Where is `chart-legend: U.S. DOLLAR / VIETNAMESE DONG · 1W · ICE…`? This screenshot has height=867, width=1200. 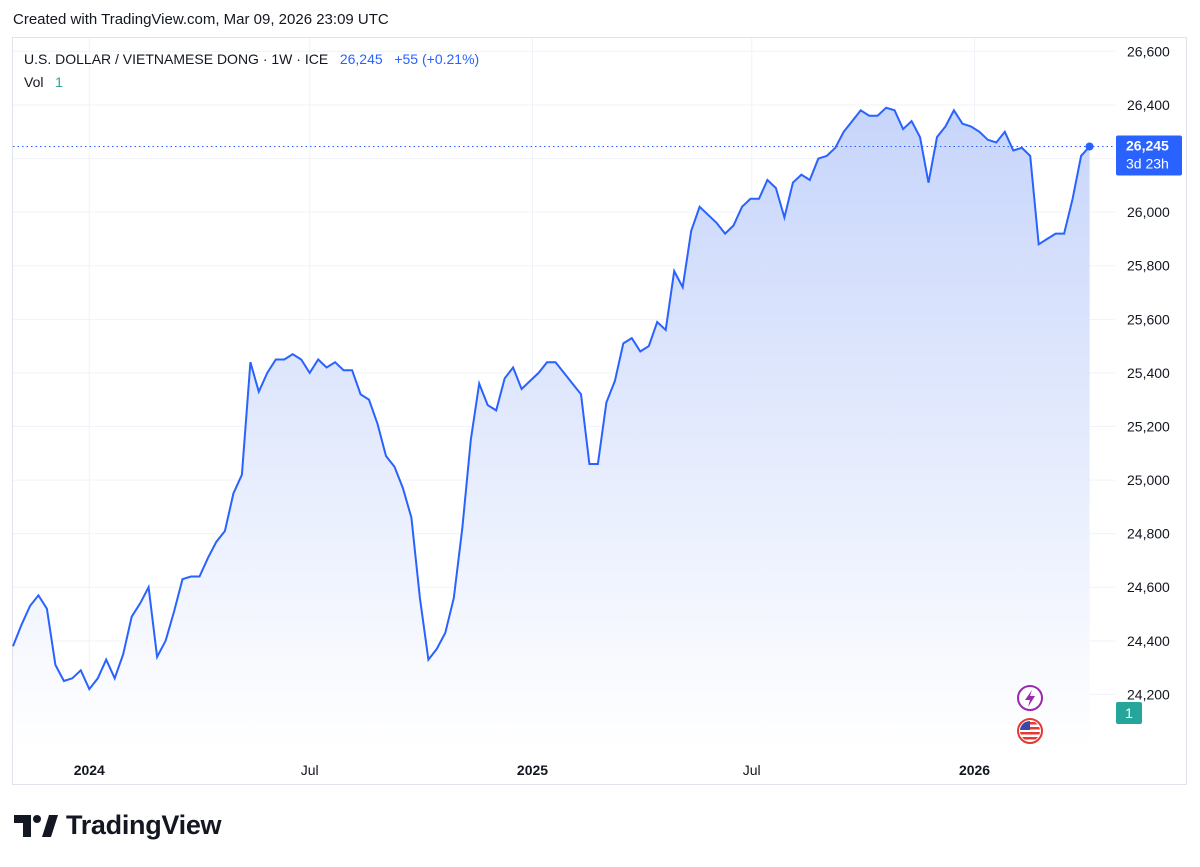
chart-legend: U.S. DOLLAR / VIETNAMESE DONG · 1W · ICE… is located at coordinates (251, 71).